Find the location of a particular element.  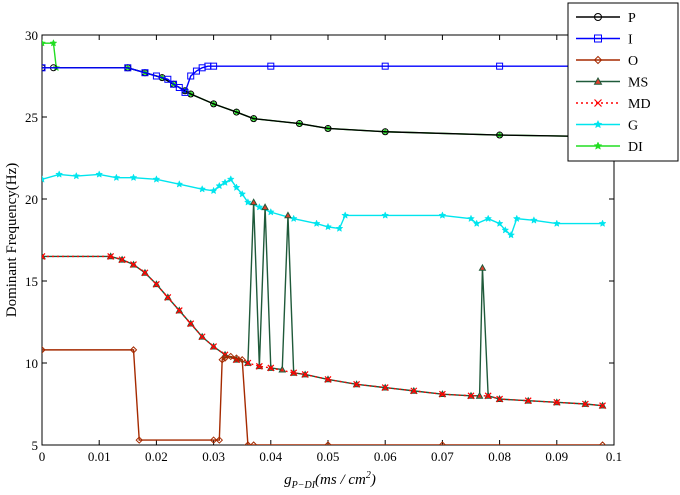

x-axis-label-units: (ms / cm is located at coordinates (340, 480).